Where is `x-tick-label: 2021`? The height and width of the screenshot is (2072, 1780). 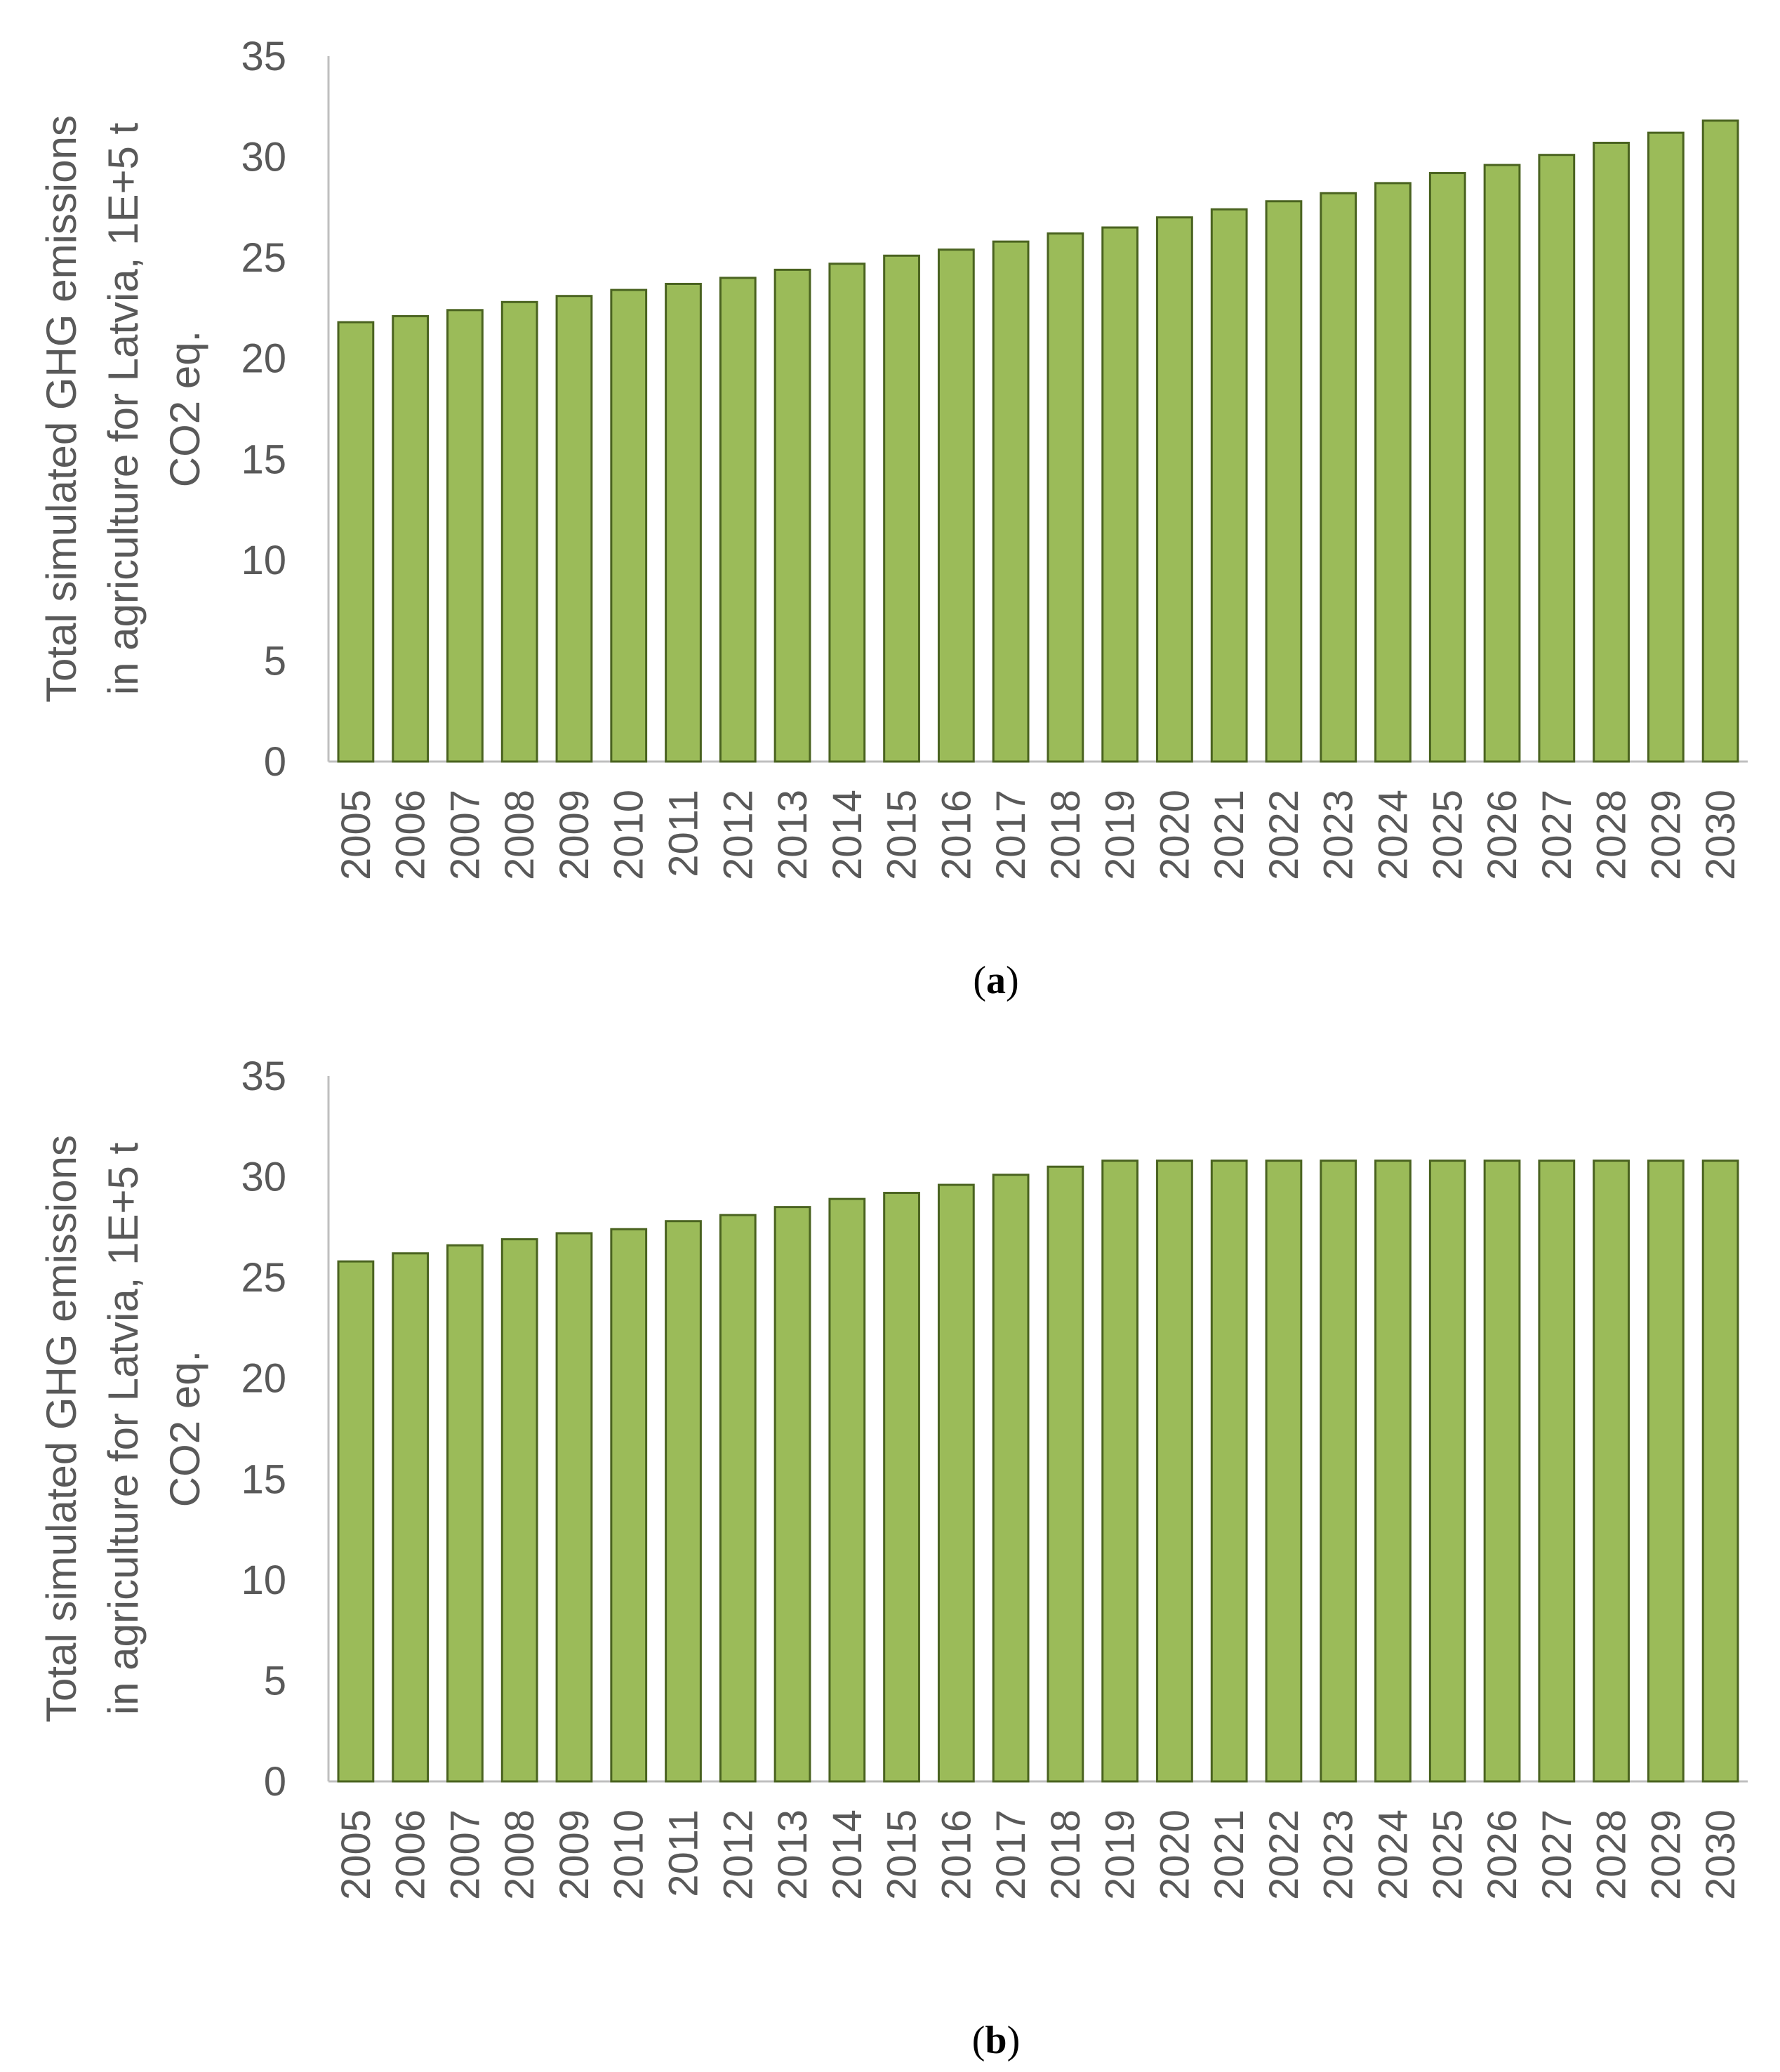
x-tick-label: 2021 is located at coordinates (1229, 1854).